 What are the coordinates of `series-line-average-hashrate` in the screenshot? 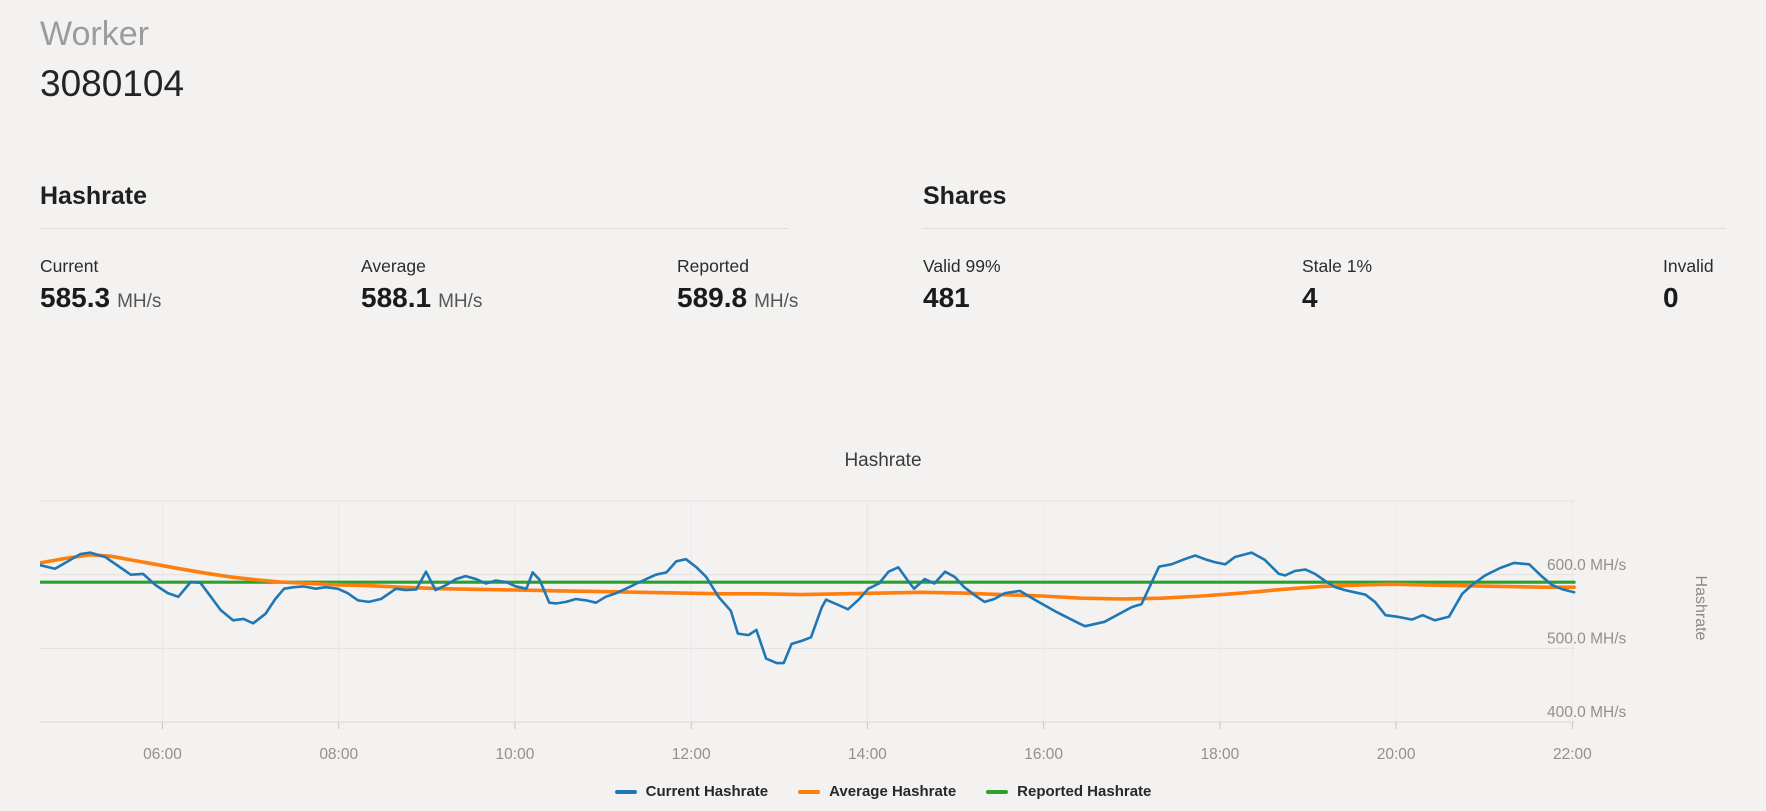 It's located at (807, 577).